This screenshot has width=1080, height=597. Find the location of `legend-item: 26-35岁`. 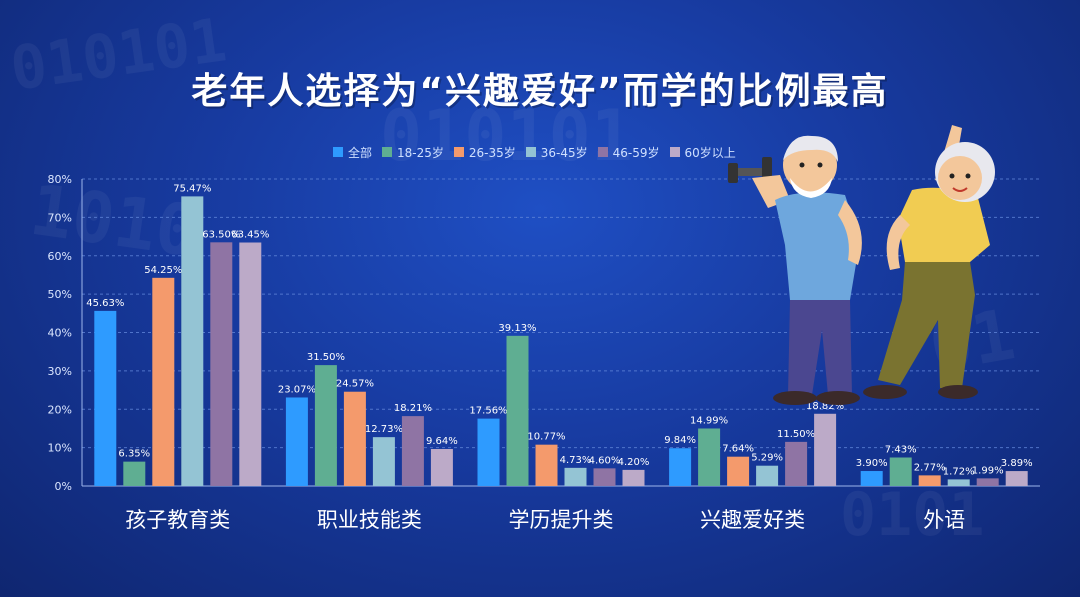

legend-item: 26-35岁 is located at coordinates (484, 152).